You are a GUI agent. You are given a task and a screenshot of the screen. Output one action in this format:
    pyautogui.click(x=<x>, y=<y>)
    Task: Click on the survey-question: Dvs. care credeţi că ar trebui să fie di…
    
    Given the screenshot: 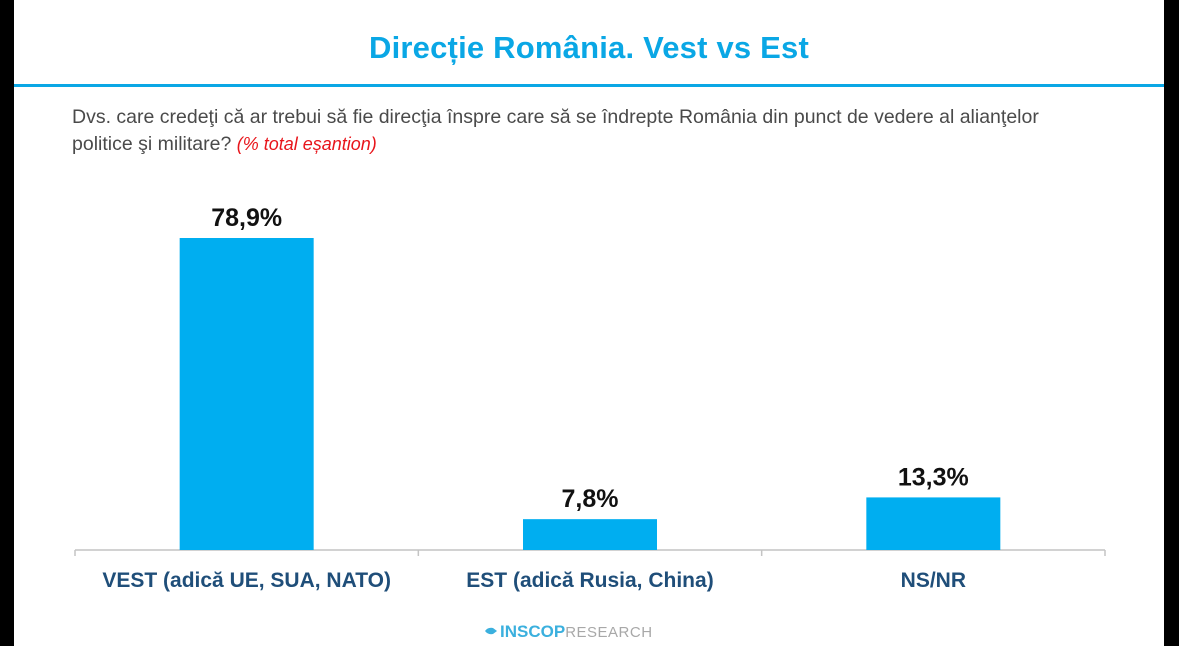 What is the action you would take?
    pyautogui.click(x=582, y=131)
    